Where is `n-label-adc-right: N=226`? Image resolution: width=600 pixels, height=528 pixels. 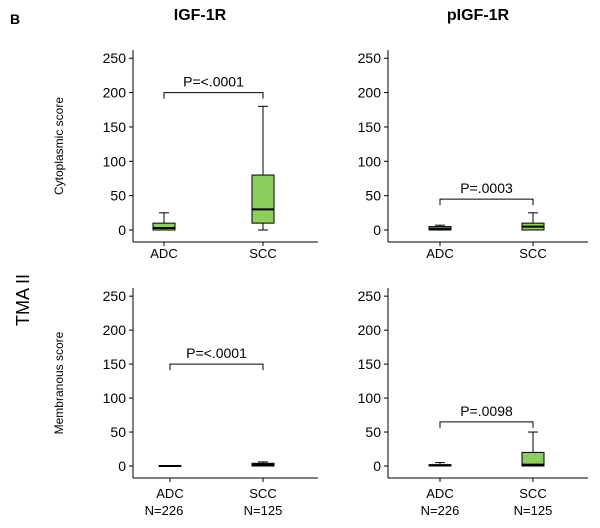
n-label-adc-right: N=226 is located at coordinates (440, 510).